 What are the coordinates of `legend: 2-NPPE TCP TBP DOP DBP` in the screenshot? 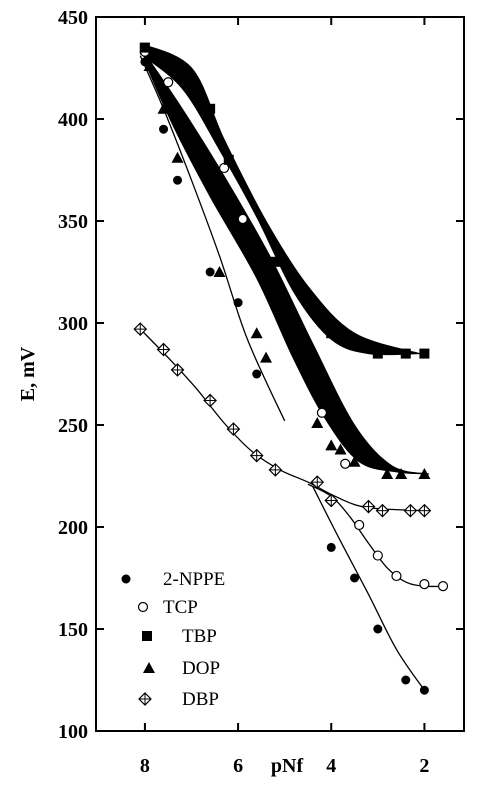 It's located at (173, 639).